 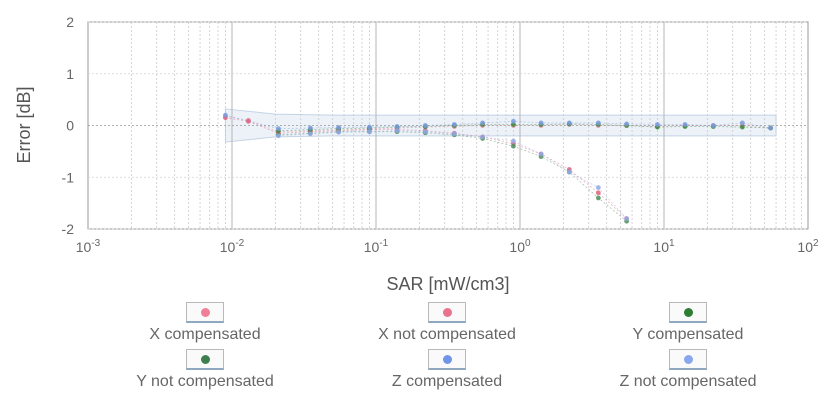 I want to click on legend-label: X compensated, so click(x=205, y=334).